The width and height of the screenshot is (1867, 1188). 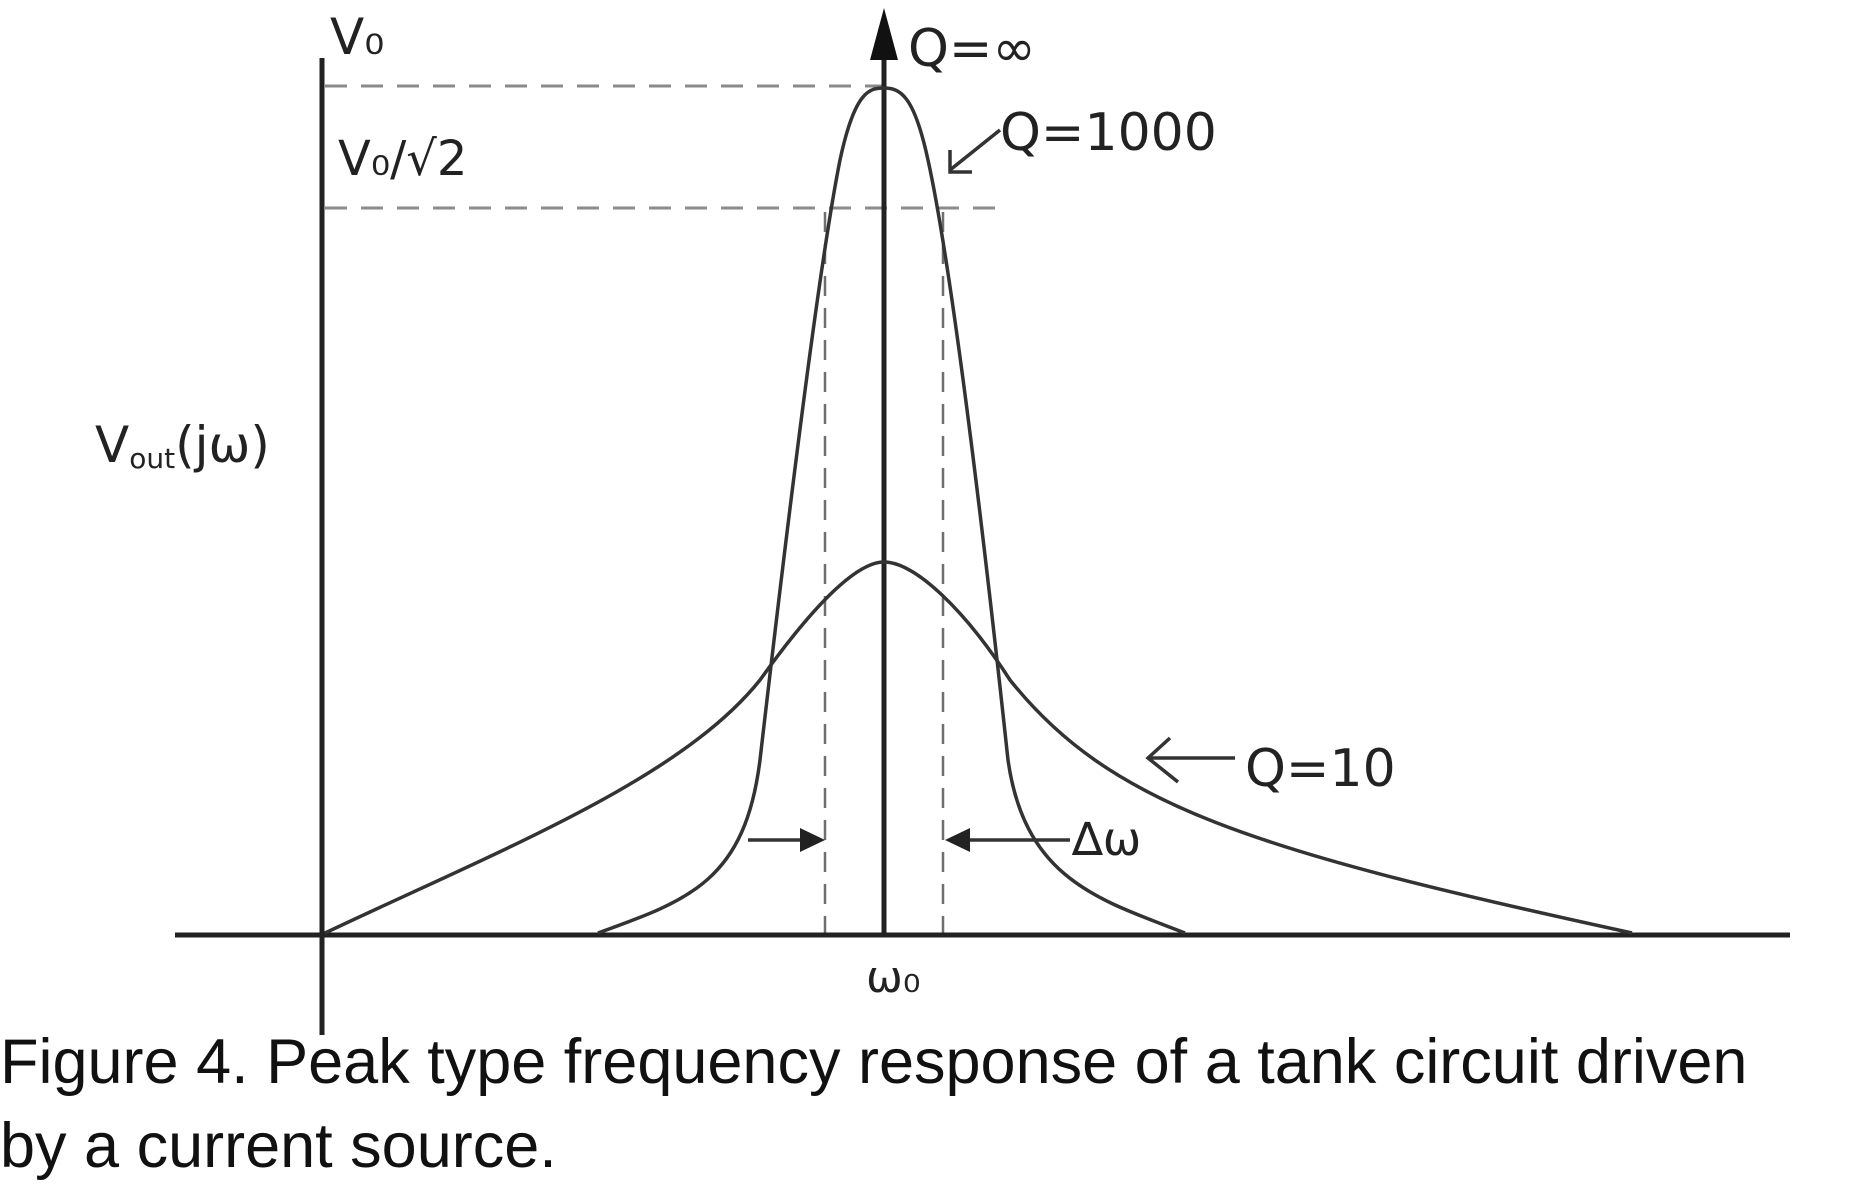 I want to click on y-axis-label-main: V, so click(x=112, y=445).